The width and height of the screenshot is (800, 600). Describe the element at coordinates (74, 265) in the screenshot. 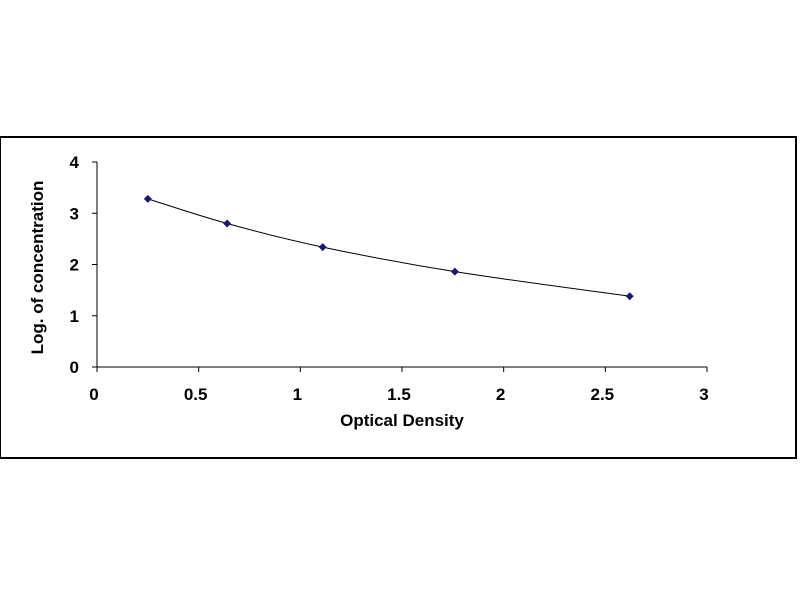

I see `y-tick-label: 2` at that location.